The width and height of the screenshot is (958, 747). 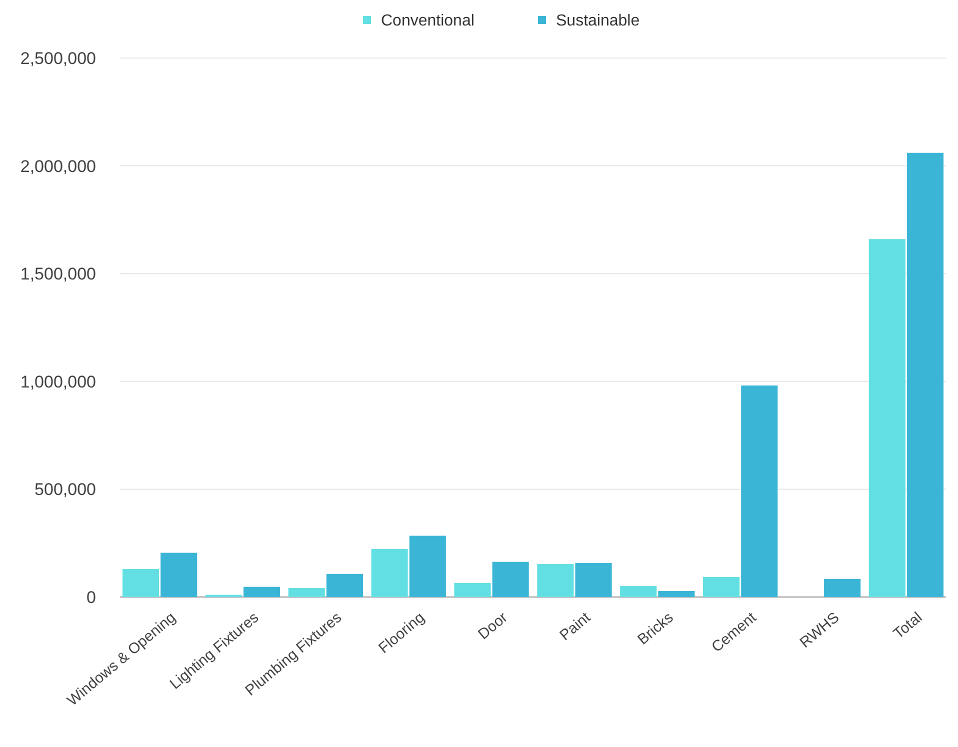 What do you see at coordinates (91, 597) in the screenshot?
I see `y-tick-label: 0` at bounding box center [91, 597].